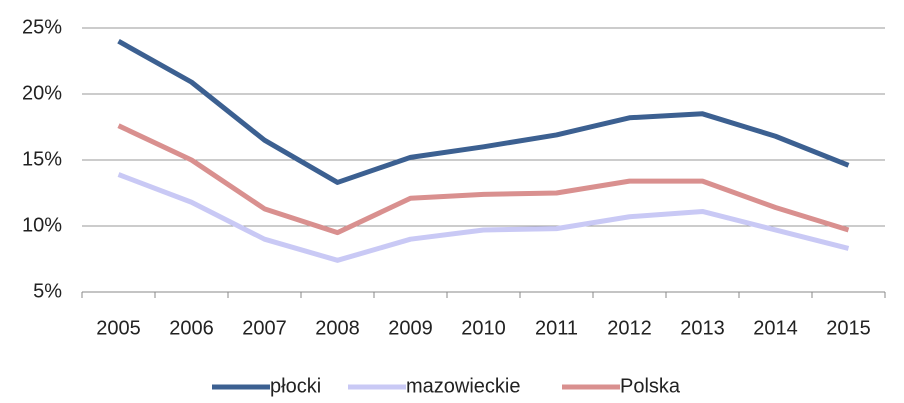 The width and height of the screenshot is (904, 403). What do you see at coordinates (650, 386) in the screenshot?
I see `legend-label: Polska` at bounding box center [650, 386].